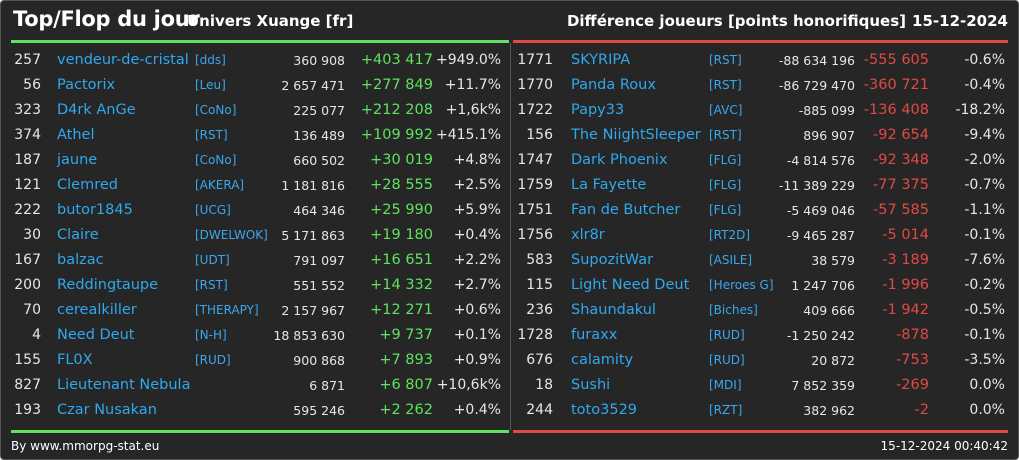 Image resolution: width=1019 pixels, height=460 pixels. What do you see at coordinates (726, 410) in the screenshot?
I see `alliance-tag: [RZT]` at bounding box center [726, 410].